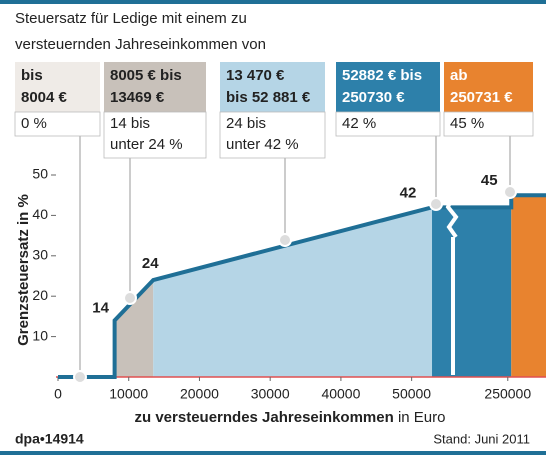 This screenshot has width=546, height=455. Describe the element at coordinates (128, 394) in the screenshot. I see `x-tick-label: 10000` at that location.